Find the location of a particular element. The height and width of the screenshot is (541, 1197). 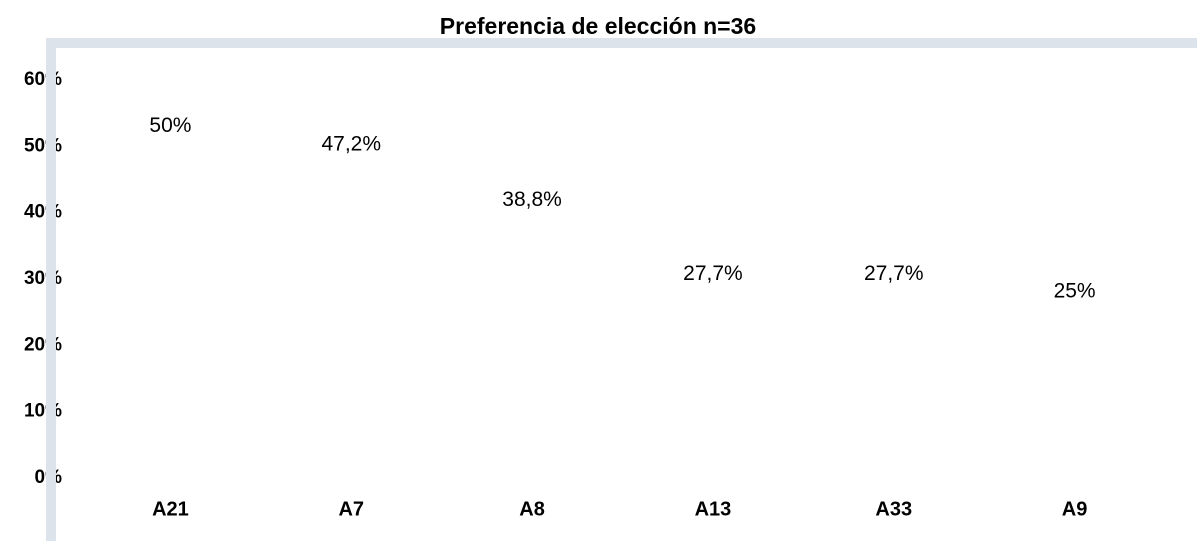

value-label: 47,2% is located at coordinates (351, 143).